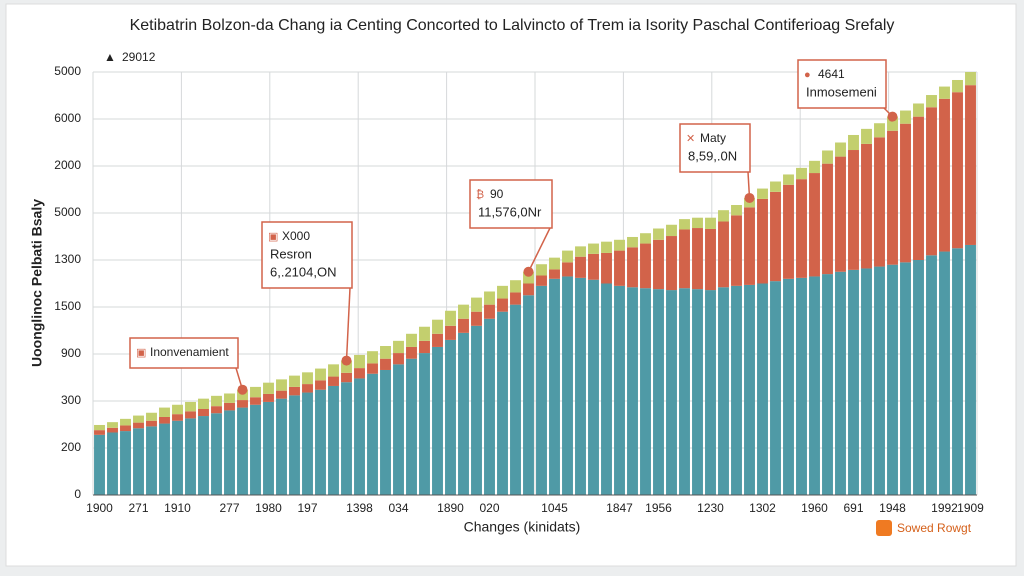 This screenshot has width=1024, height=576. What do you see at coordinates (814, 508) in the screenshot?
I see `x-tick-label: 1960` at bounding box center [814, 508].